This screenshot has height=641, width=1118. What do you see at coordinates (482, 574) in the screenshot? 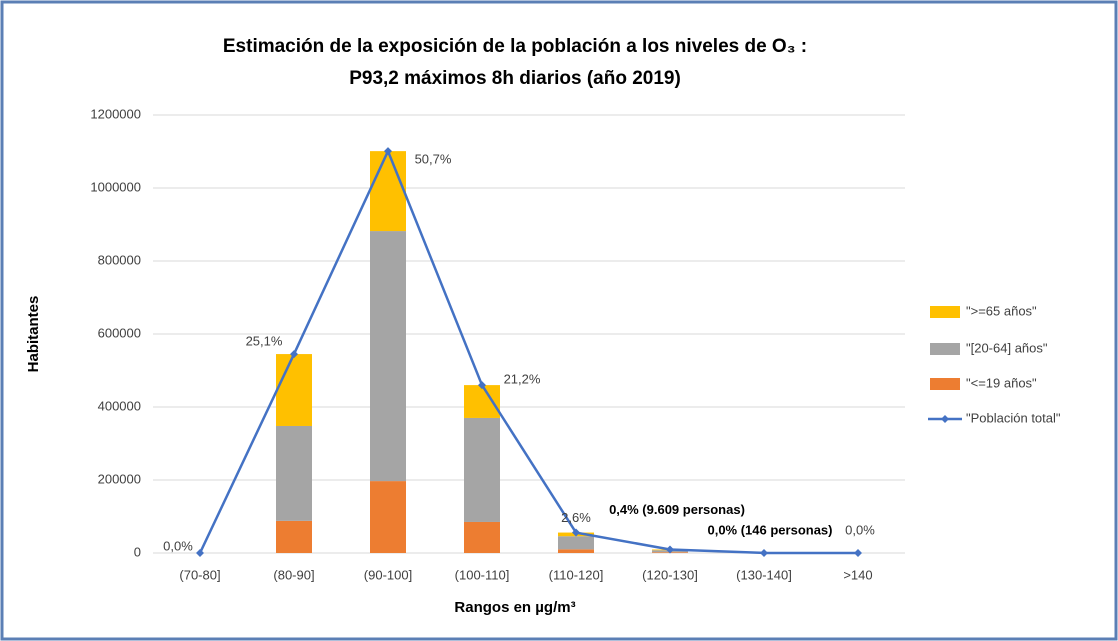
I see `x-tick-label: (100-110]` at bounding box center [482, 574].